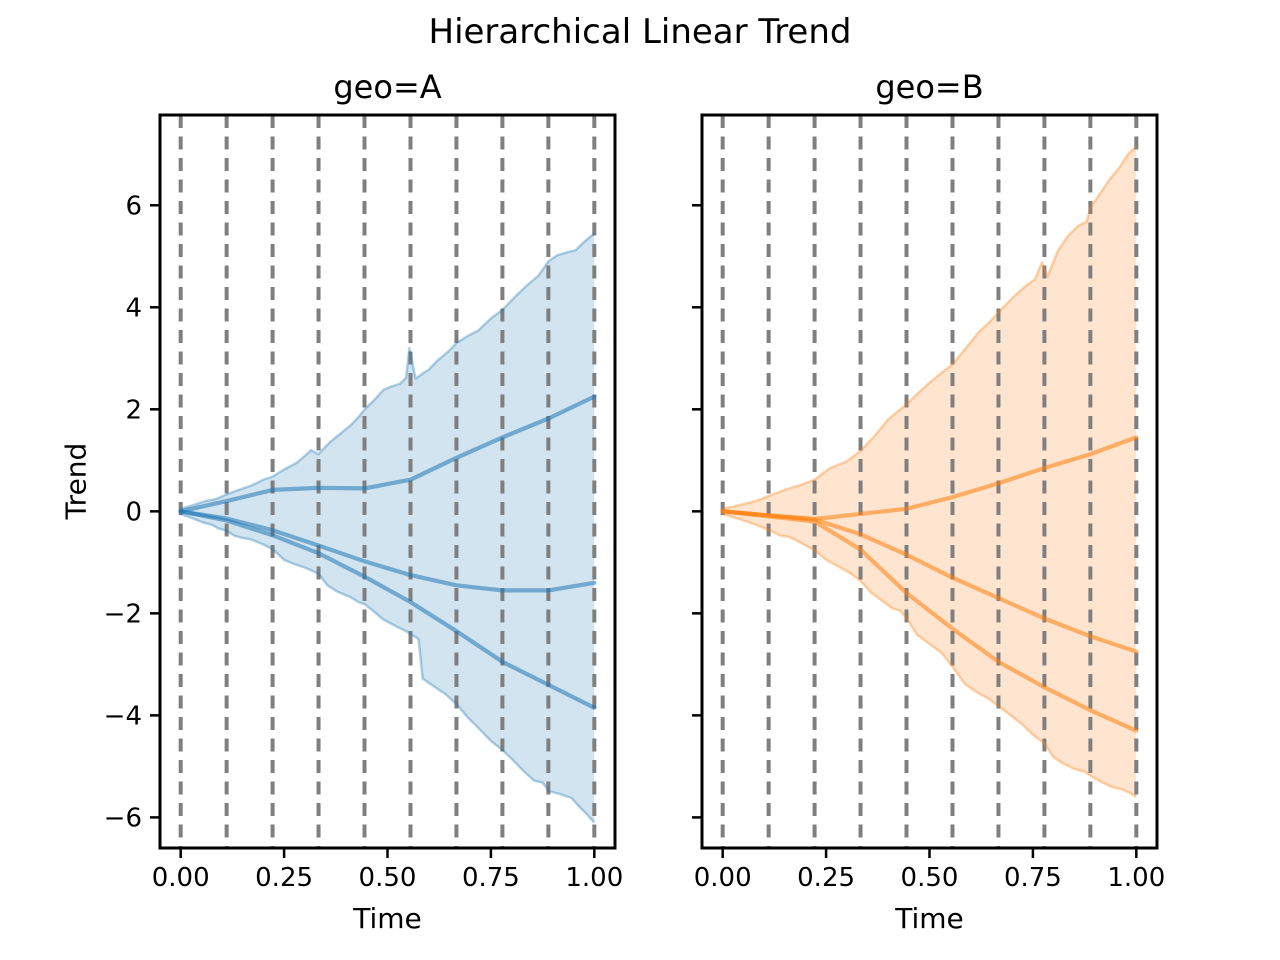 Image resolution: width=1280 pixels, height=960 pixels. What do you see at coordinates (133, 512) in the screenshot?
I see `y-tick-label: 0` at bounding box center [133, 512].